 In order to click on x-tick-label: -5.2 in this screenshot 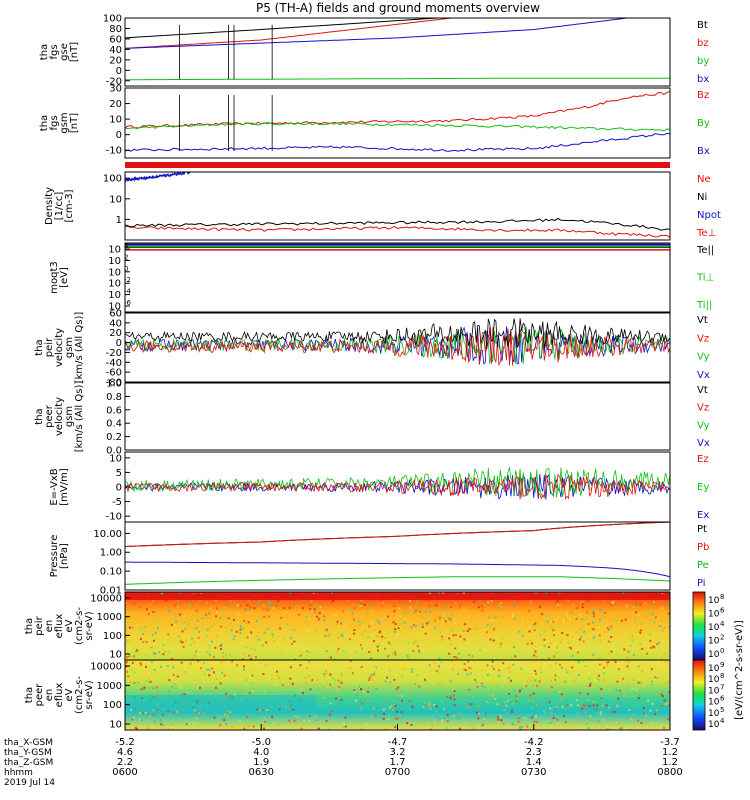, I will do `click(125, 742)`.